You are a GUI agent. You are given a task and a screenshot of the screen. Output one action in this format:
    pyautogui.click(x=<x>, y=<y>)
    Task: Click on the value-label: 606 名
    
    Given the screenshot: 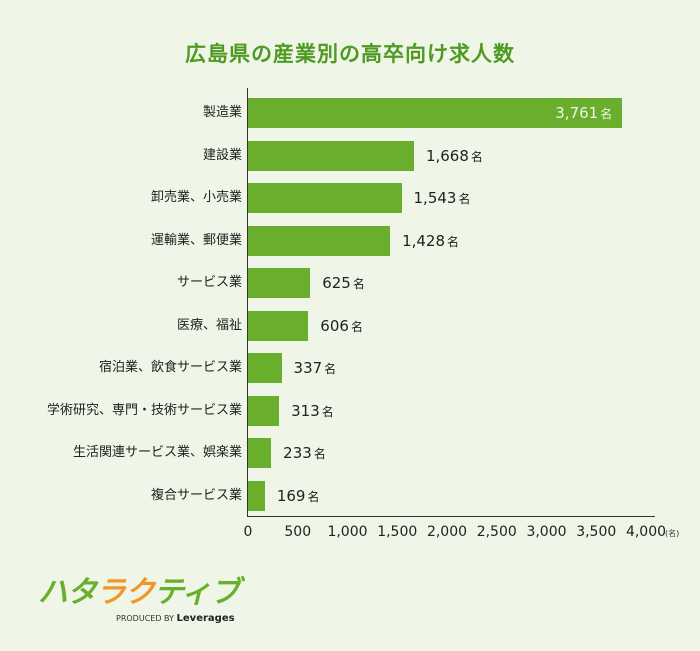 What is the action you would take?
    pyautogui.click(x=341, y=325)
    